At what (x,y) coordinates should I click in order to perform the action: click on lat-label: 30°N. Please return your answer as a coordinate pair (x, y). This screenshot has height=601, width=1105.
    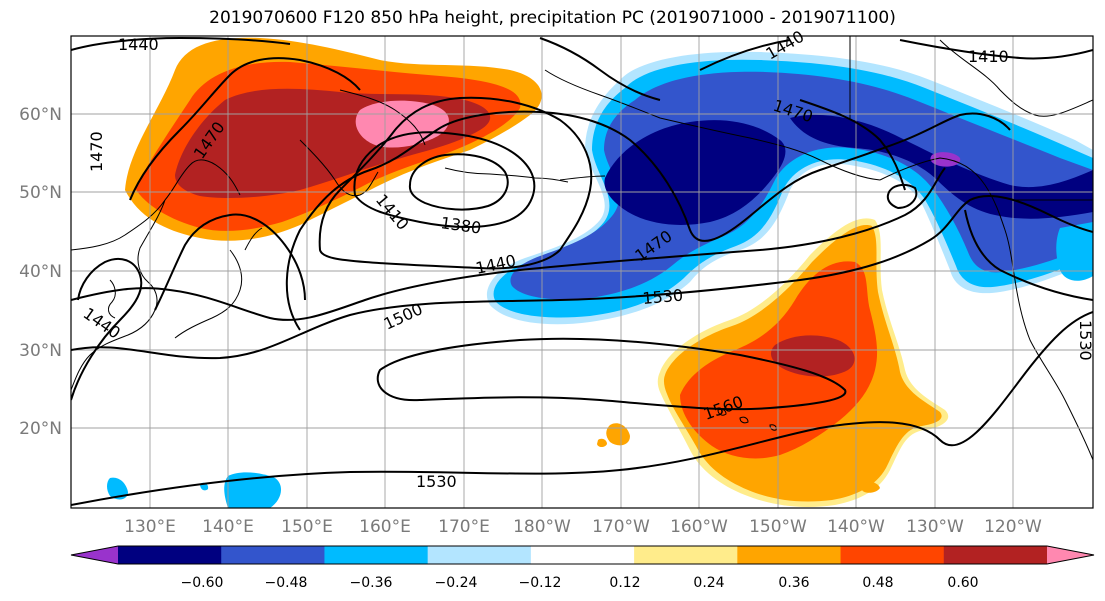
    Looking at the image, I should click on (40, 351).